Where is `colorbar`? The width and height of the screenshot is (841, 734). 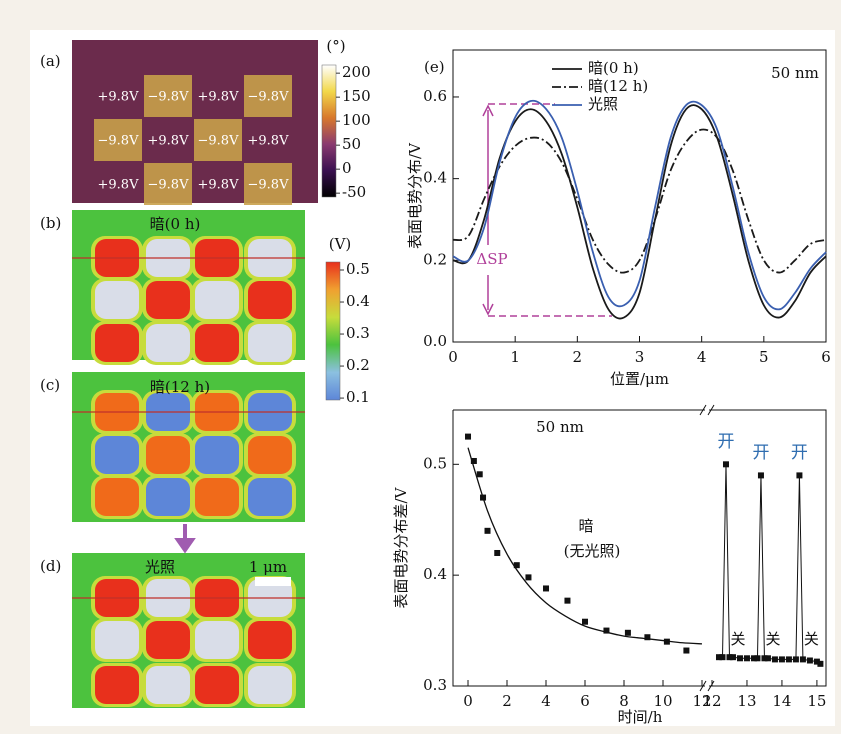 colorbar is located at coordinates (333, 331).